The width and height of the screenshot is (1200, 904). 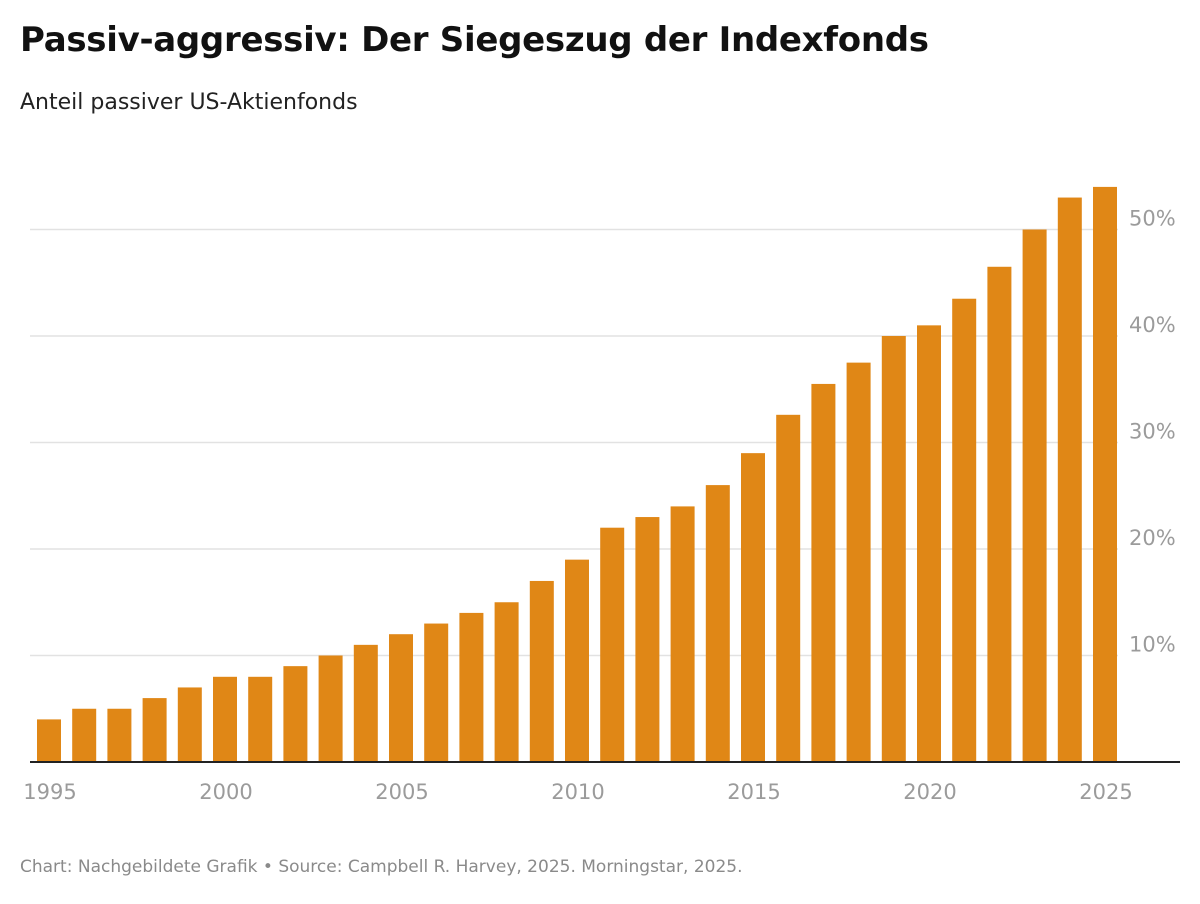 I want to click on y-tick-label-30: 30%, so click(x=1152, y=432).